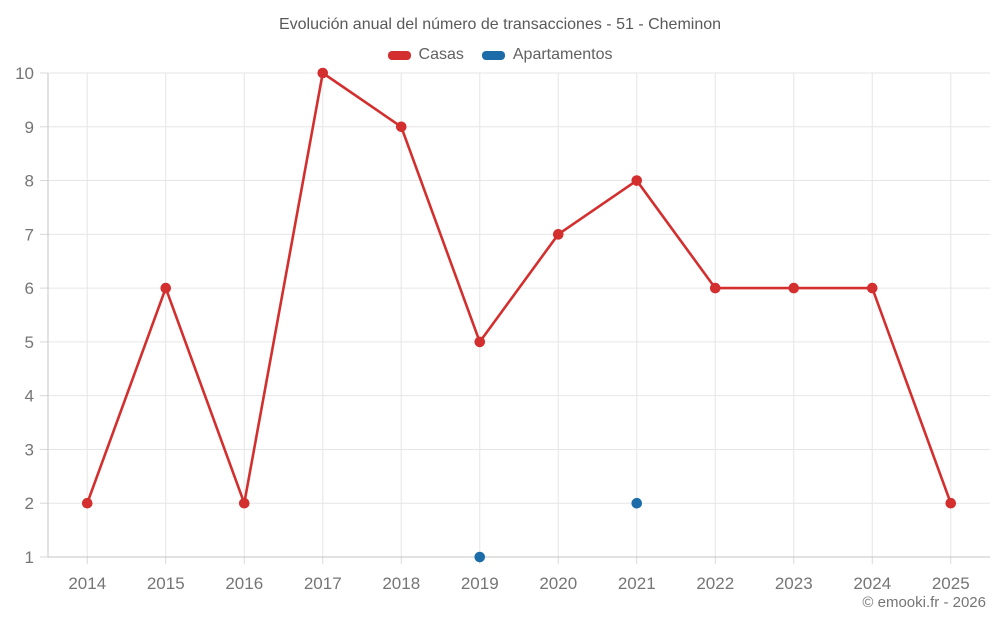 This screenshot has width=1000, height=625. What do you see at coordinates (29, 342) in the screenshot?
I see `y-axis-label: 5` at bounding box center [29, 342].